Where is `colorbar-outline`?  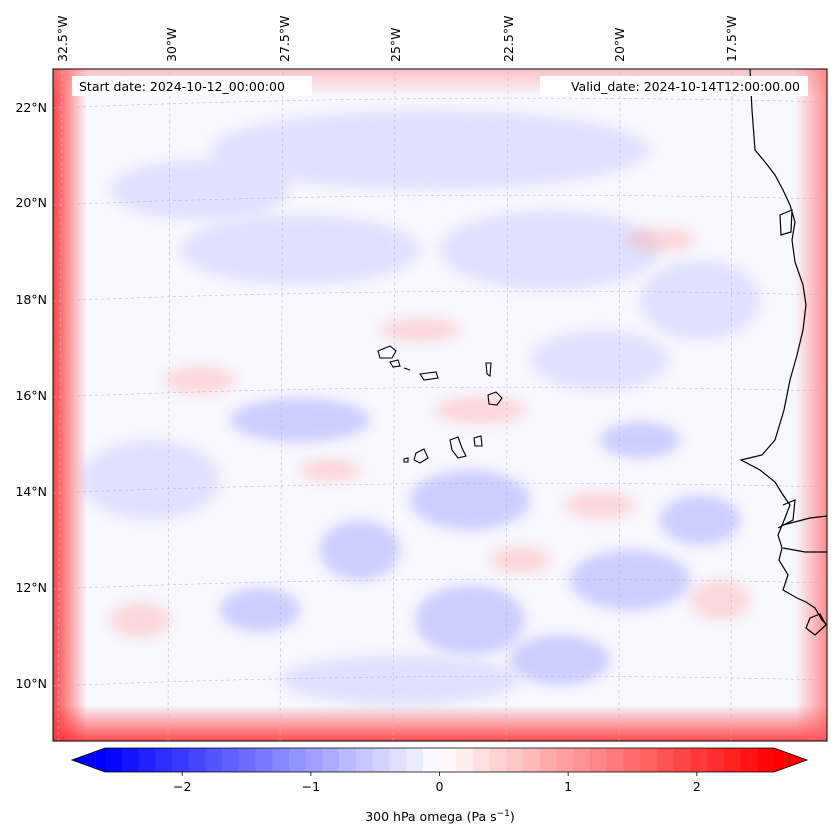 colorbar-outline is located at coordinates (439, 760).